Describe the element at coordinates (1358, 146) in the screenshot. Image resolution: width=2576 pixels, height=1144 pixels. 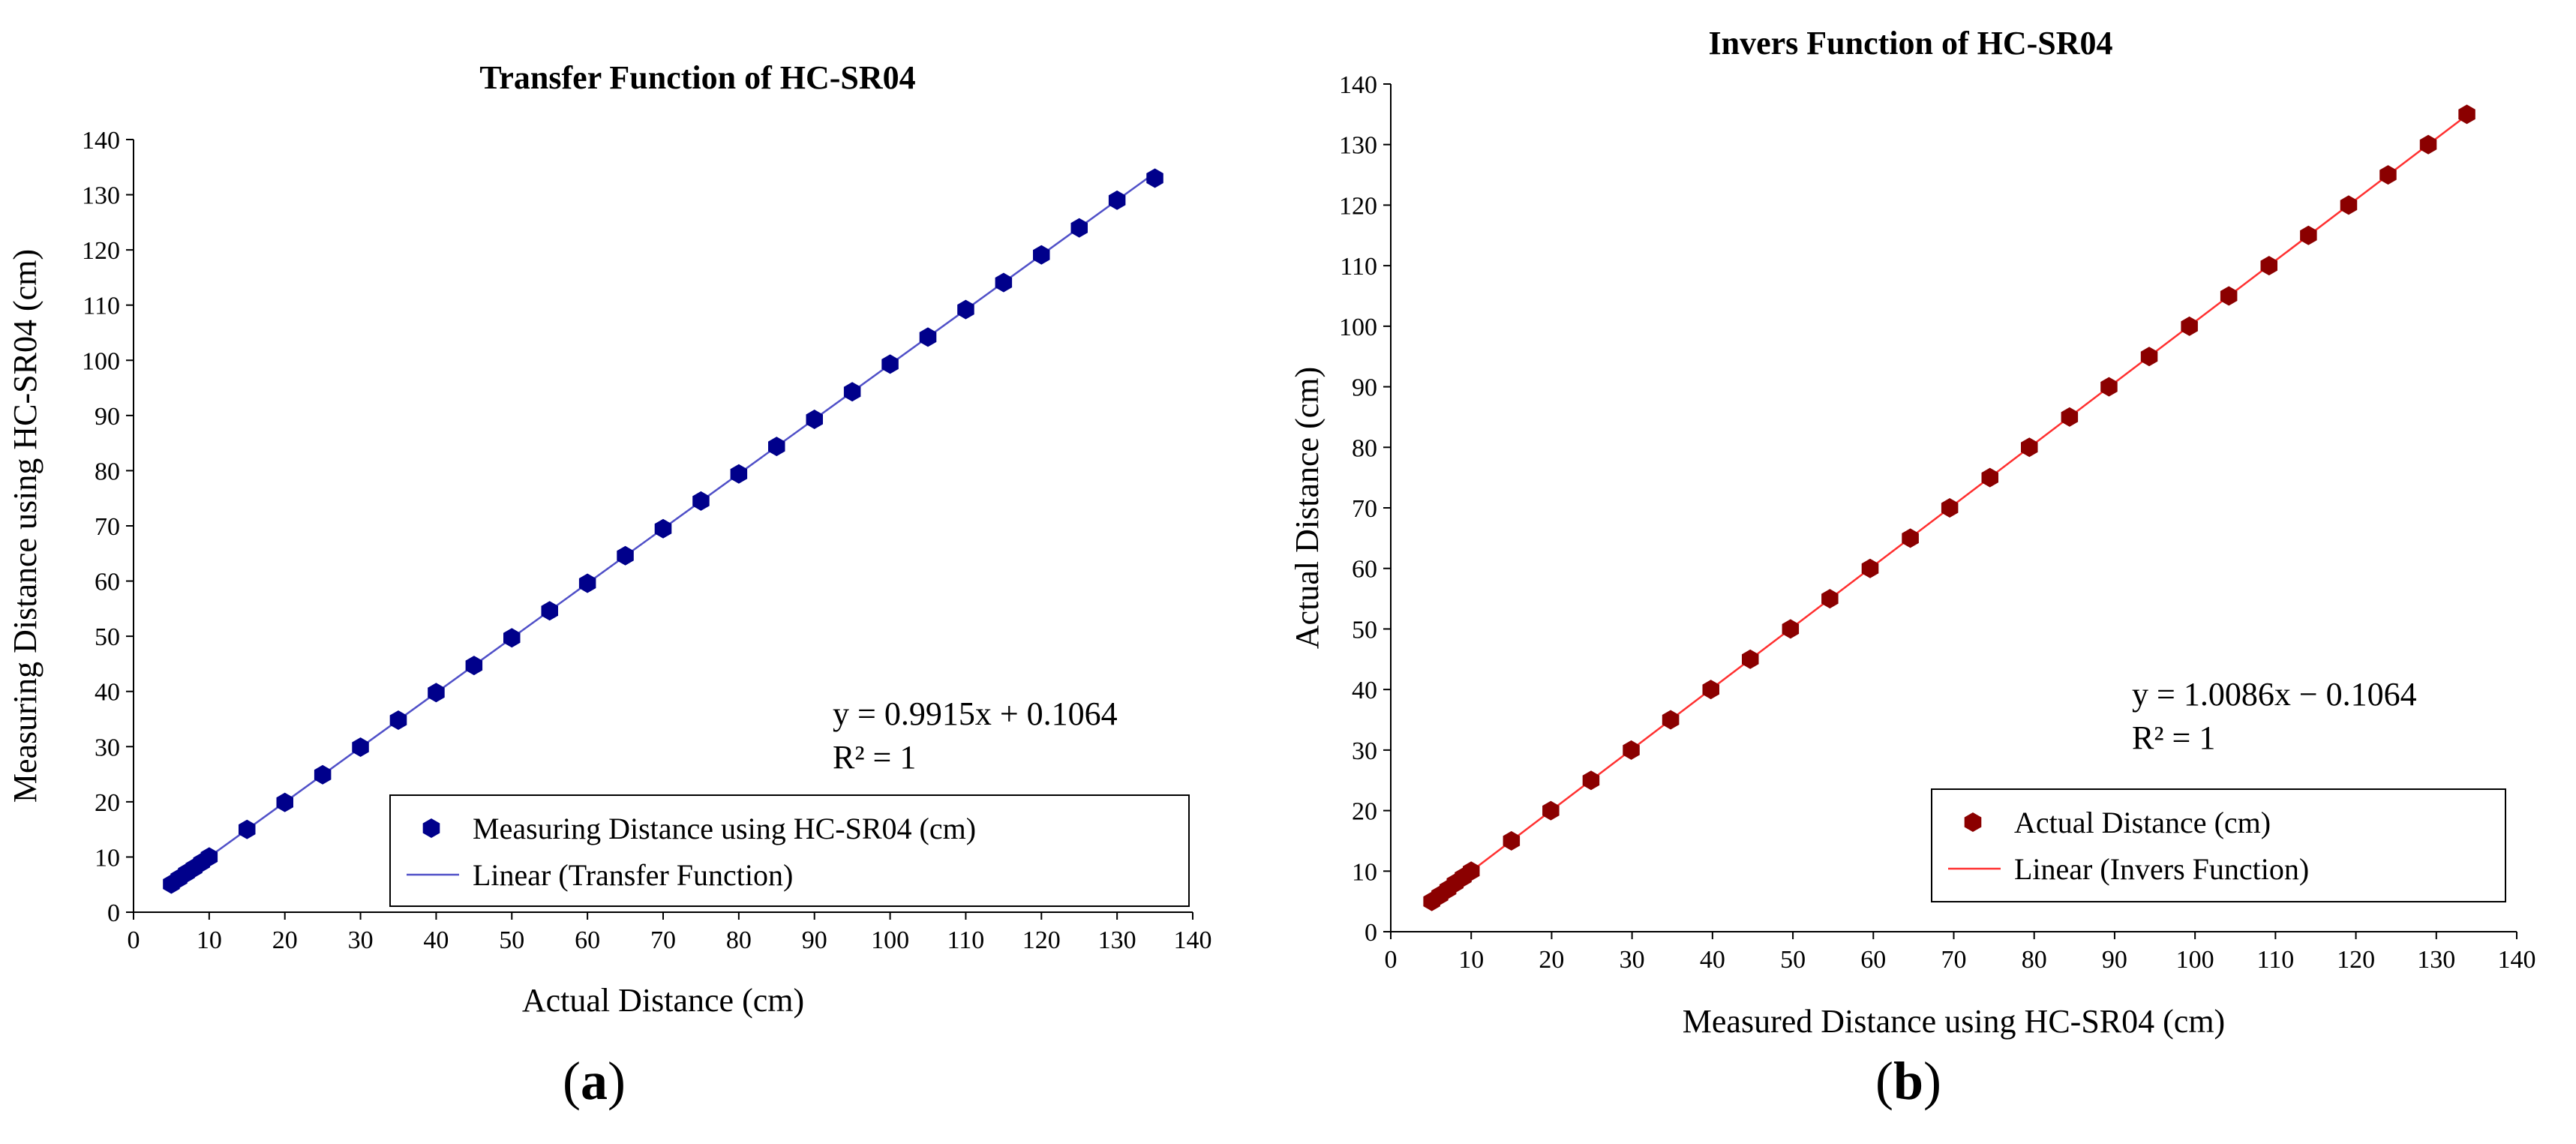
I see `y-tick-label: 130` at that location.